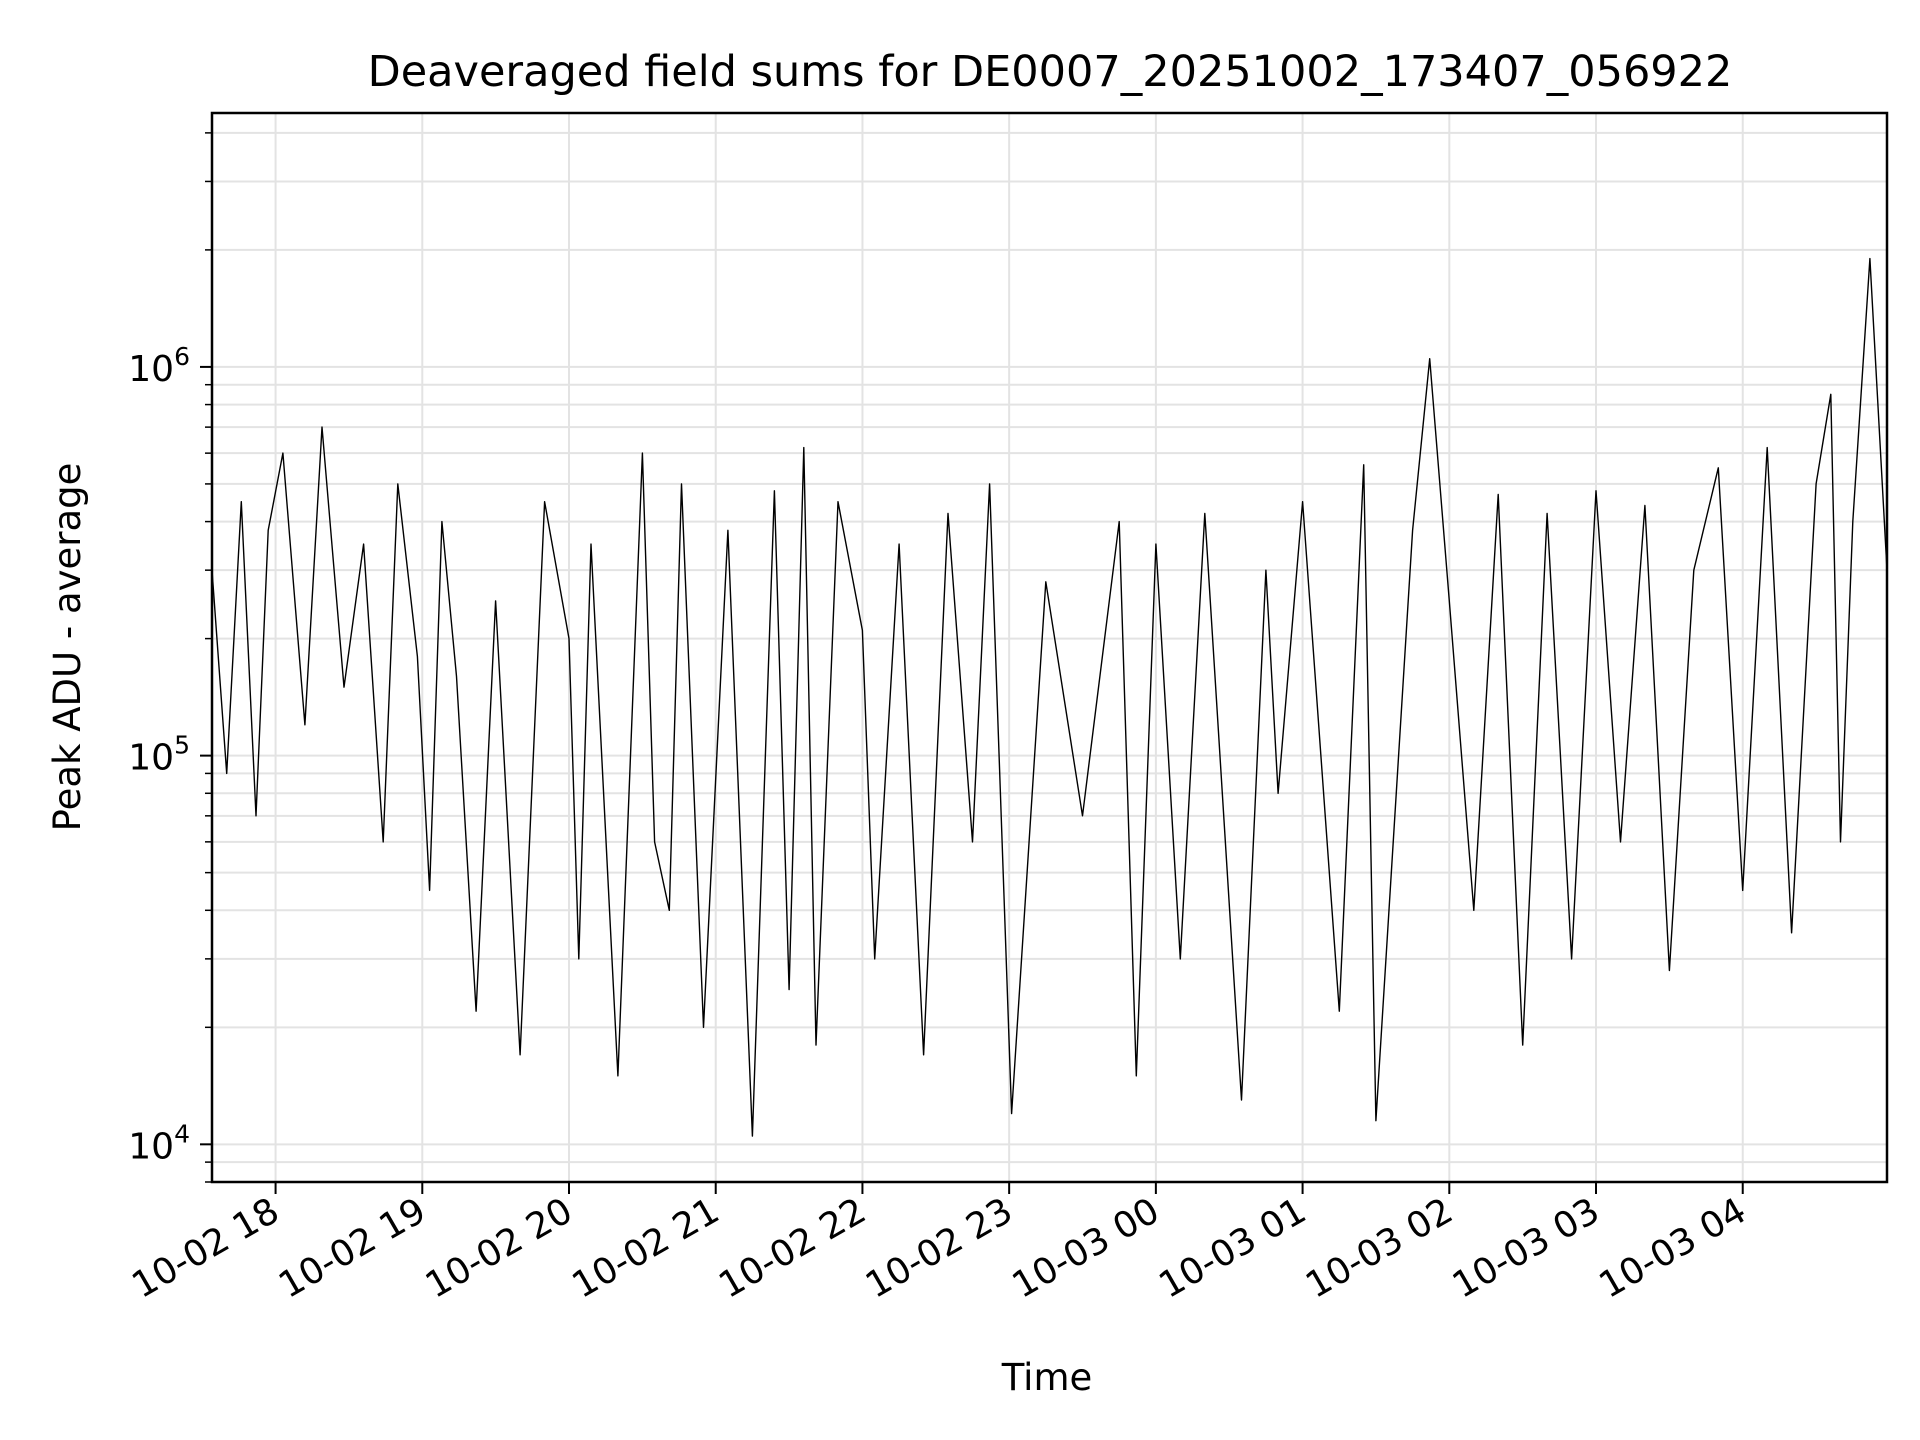 The width and height of the screenshot is (1920, 1440). I want to click on y-tick-label: 10⁴, so click(159, 1143).